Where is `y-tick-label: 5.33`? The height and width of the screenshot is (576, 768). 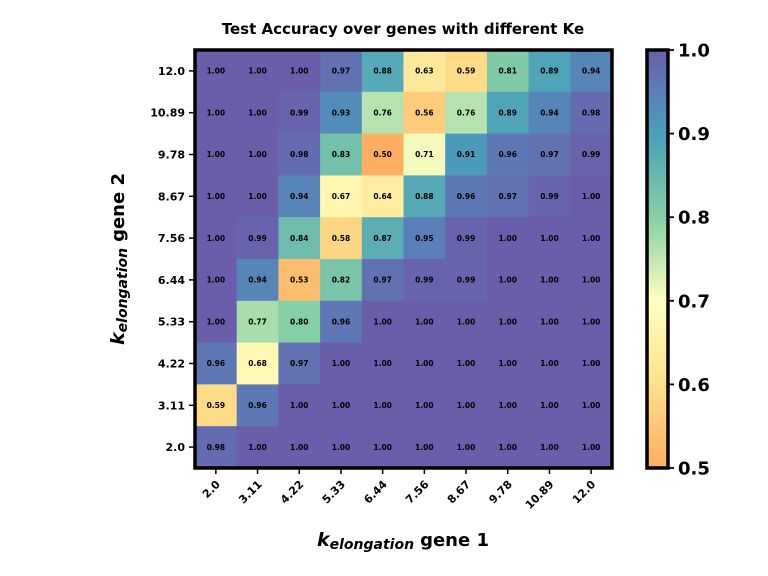
y-tick-label: 5.33 is located at coordinates (171, 322).